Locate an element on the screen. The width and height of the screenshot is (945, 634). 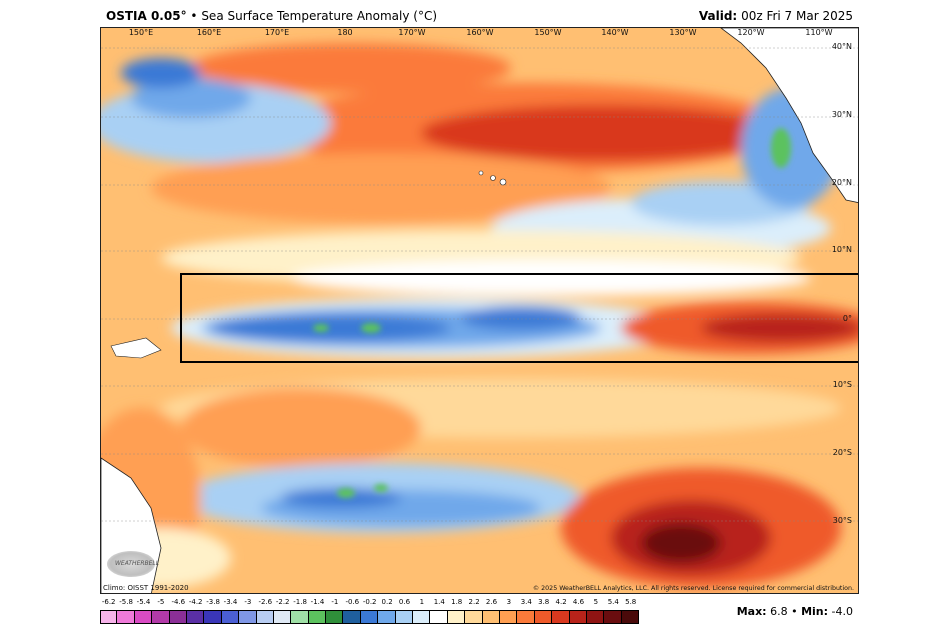
lat-label-40n: 40°N is located at coordinates (841, 46).